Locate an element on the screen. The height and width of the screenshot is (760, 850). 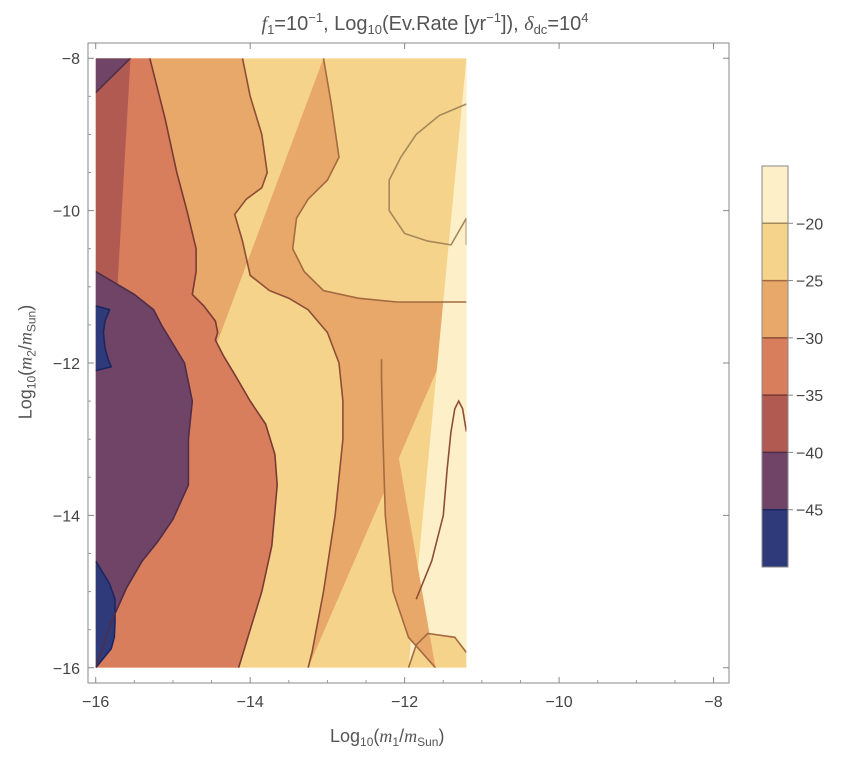
x-axis-label: Log10(m1/mSun) is located at coordinates (387, 737).